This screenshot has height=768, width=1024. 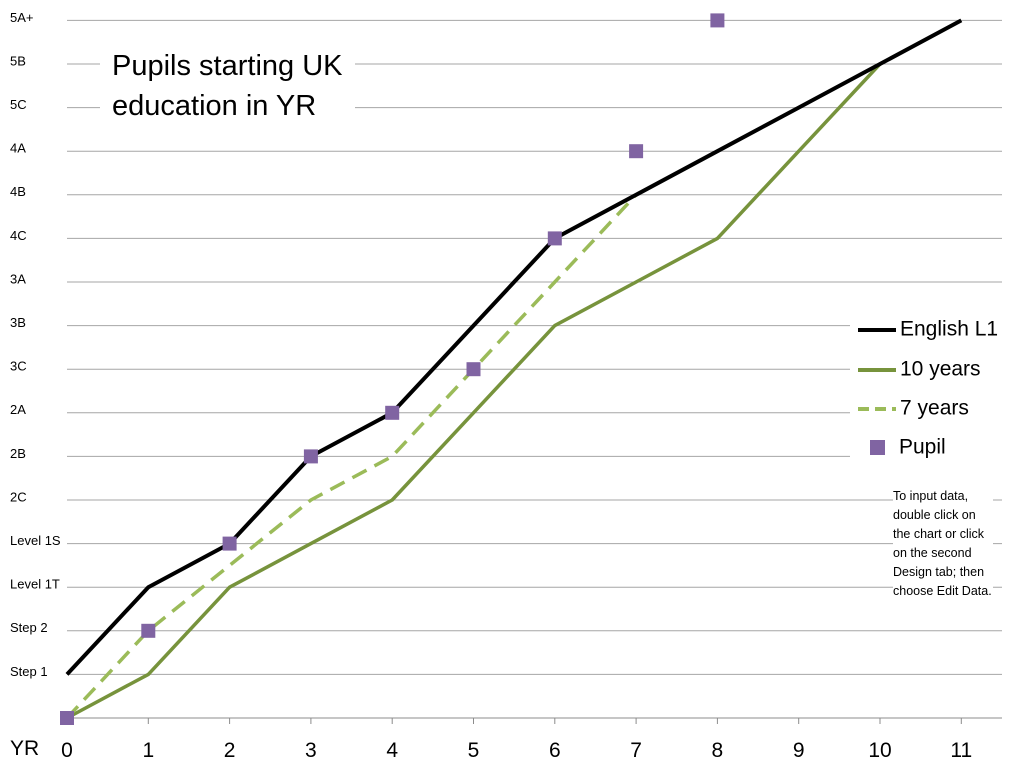 What do you see at coordinates (949, 329) in the screenshot?
I see `legend-label-english-l1: English L1` at bounding box center [949, 329].